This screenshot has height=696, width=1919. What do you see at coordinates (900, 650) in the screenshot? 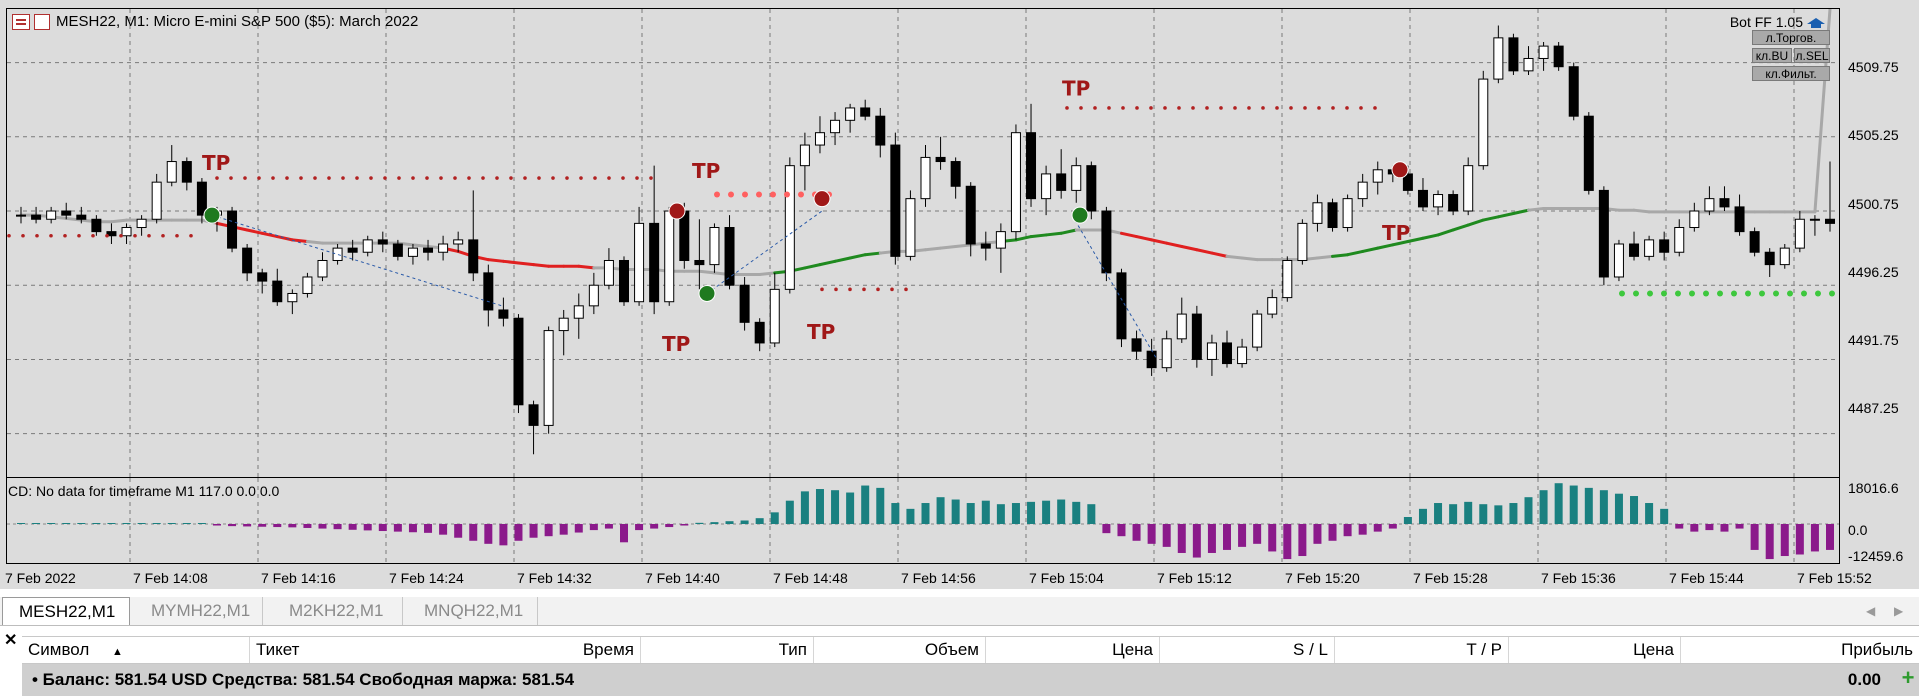
I see `col-header-volume: Объем` at bounding box center [900, 650].